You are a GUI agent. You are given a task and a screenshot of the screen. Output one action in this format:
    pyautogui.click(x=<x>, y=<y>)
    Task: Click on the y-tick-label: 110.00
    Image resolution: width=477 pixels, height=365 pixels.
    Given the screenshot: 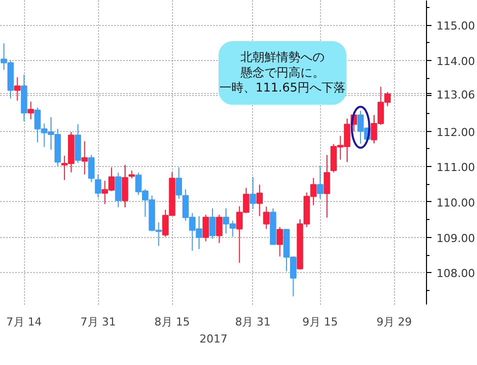 What is the action you would take?
    pyautogui.click(x=455, y=203)
    